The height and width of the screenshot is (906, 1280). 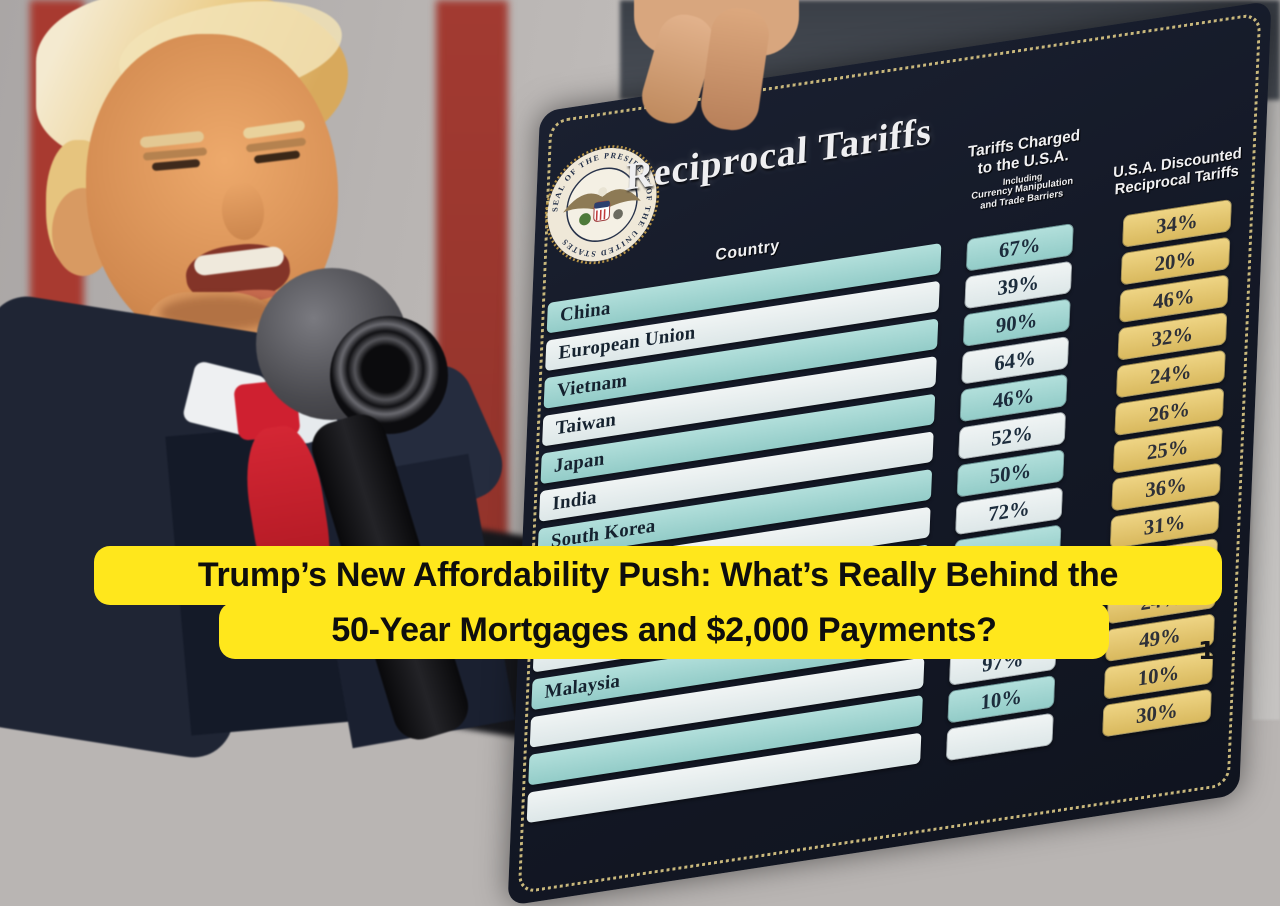 What do you see at coordinates (618, 214) in the screenshot?
I see `arrows-icon` at bounding box center [618, 214].